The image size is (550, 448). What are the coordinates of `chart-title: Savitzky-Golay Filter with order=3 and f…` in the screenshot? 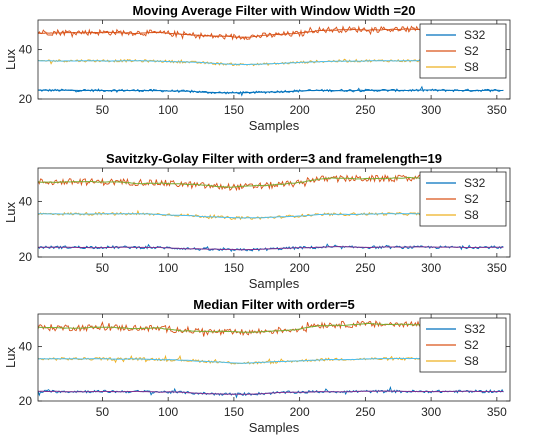 It's located at (274, 158).